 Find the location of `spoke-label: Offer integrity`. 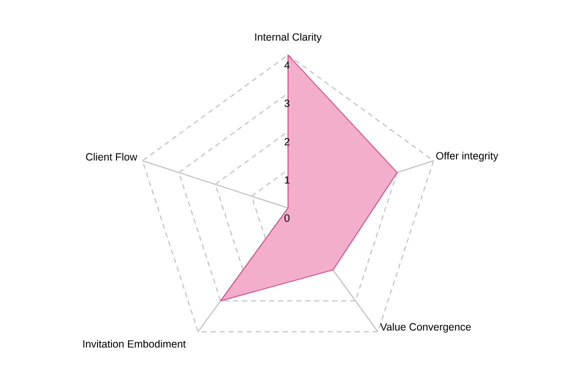

spoke-label: Offer integrity is located at coordinates (467, 157).